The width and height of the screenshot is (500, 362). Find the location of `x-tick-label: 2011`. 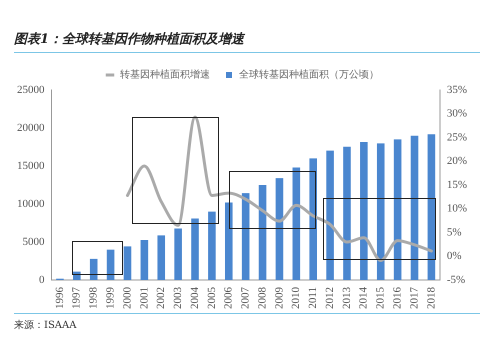

x-tick-label: 2011 is located at coordinates (313, 298).